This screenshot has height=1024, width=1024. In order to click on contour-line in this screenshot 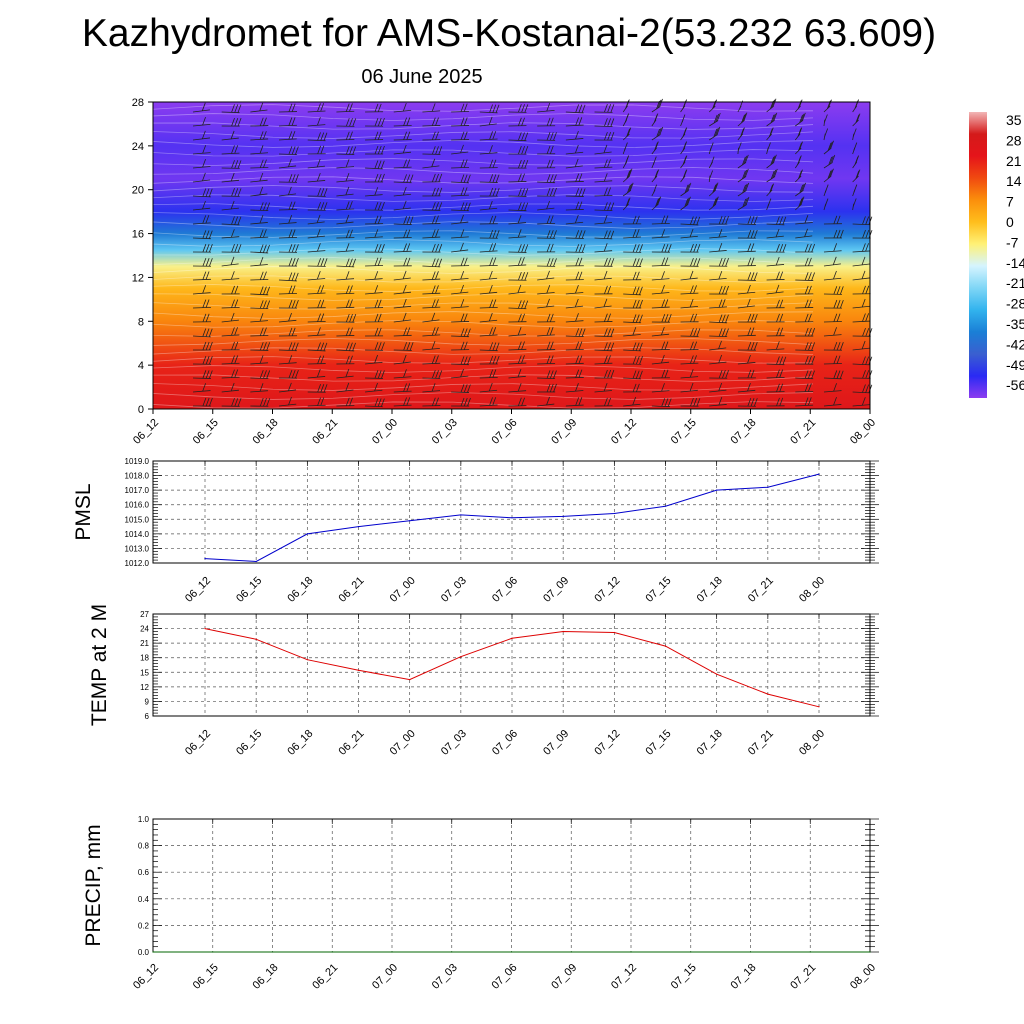, I will do `click(483, 180)`.